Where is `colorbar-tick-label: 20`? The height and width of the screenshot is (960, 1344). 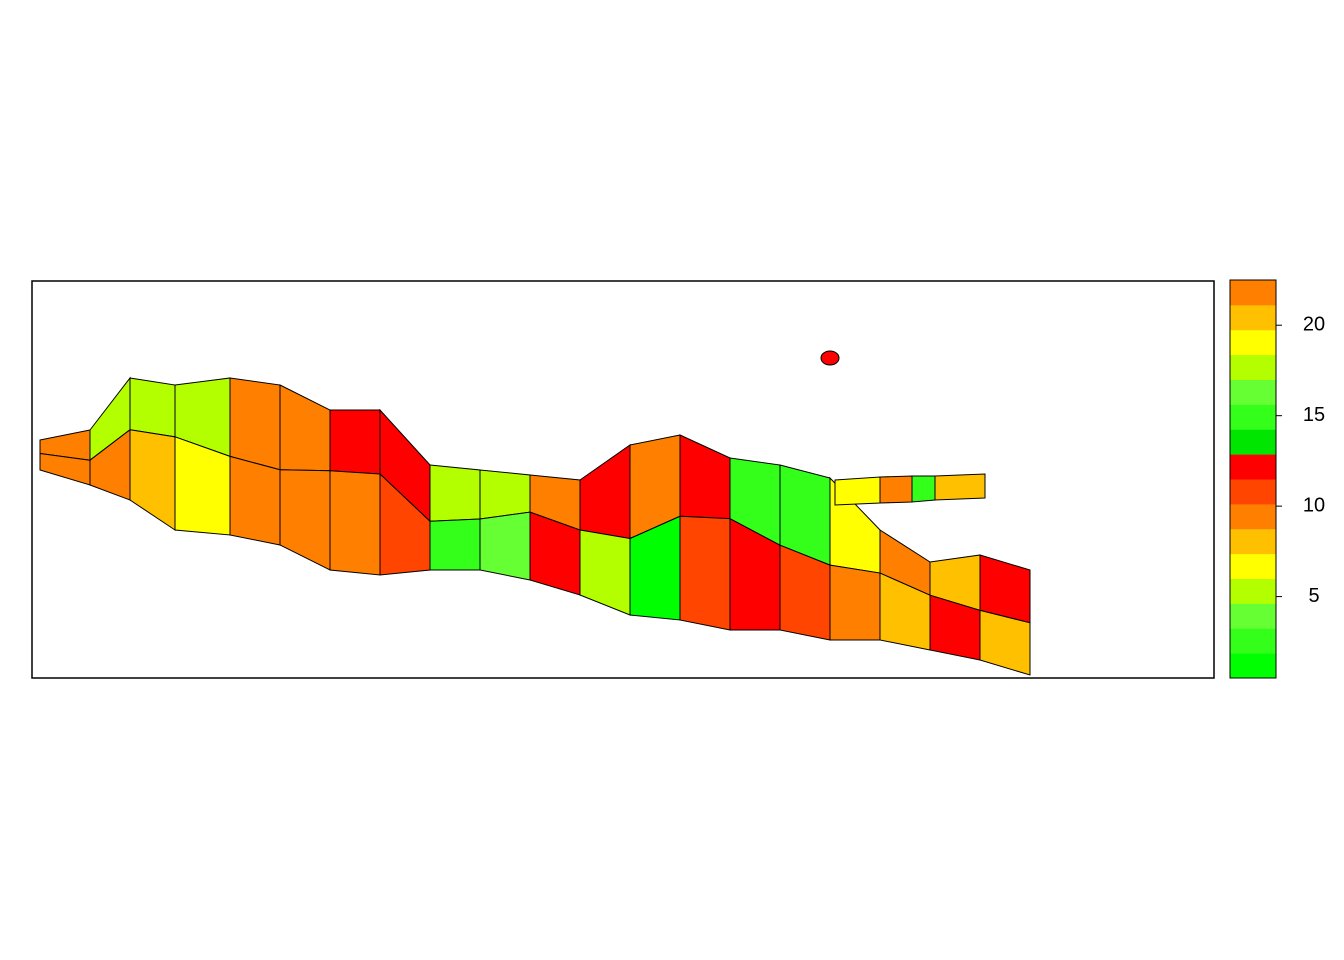 colorbar-tick-label: 20 is located at coordinates (1314, 325).